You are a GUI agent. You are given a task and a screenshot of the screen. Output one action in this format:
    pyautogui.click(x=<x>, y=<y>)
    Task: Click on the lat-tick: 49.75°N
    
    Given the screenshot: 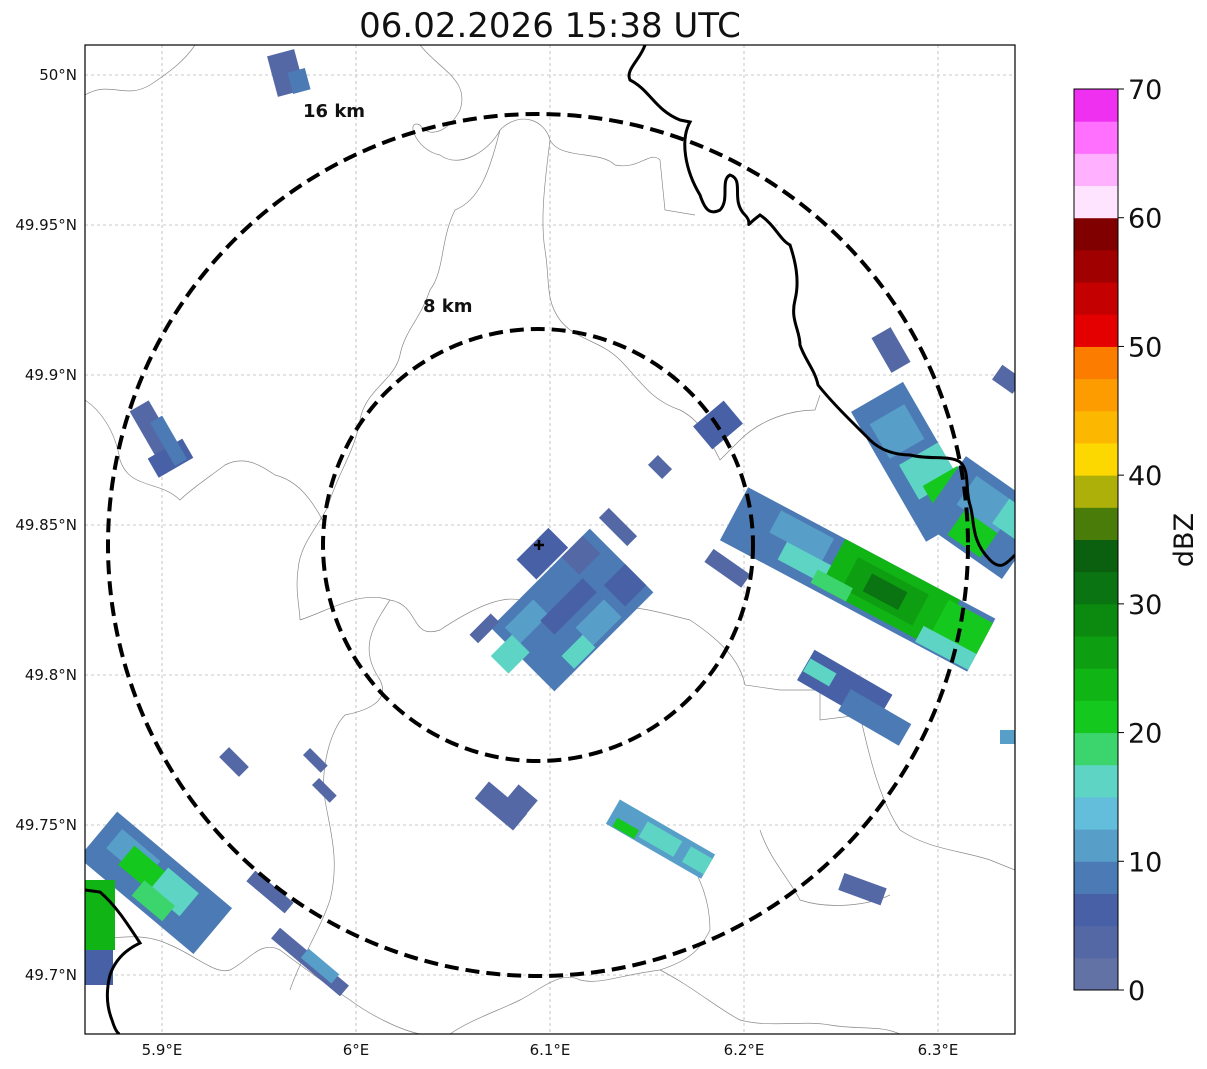 What is the action you would take?
    pyautogui.click(x=46, y=825)
    